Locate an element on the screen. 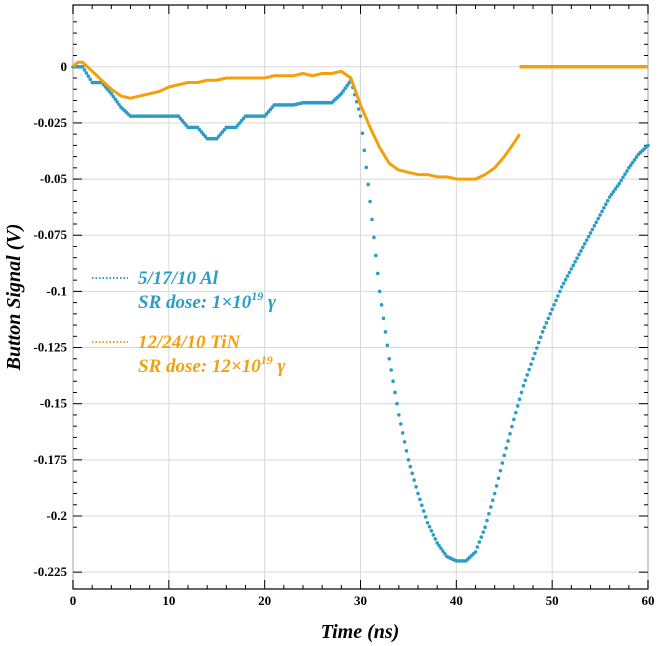 Image resolution: width=661 pixels, height=646 pixels. x-tick-label: 40 is located at coordinates (456, 600).